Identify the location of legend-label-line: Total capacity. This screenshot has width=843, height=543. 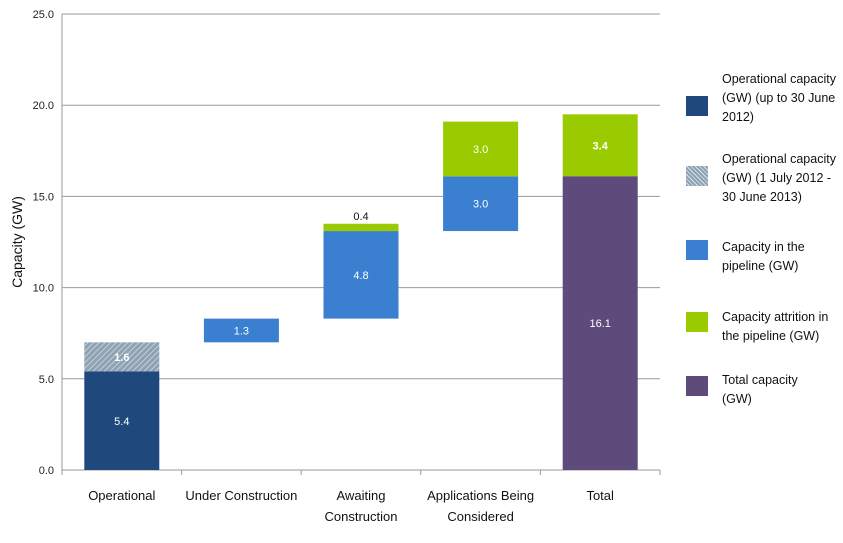
(760, 380).